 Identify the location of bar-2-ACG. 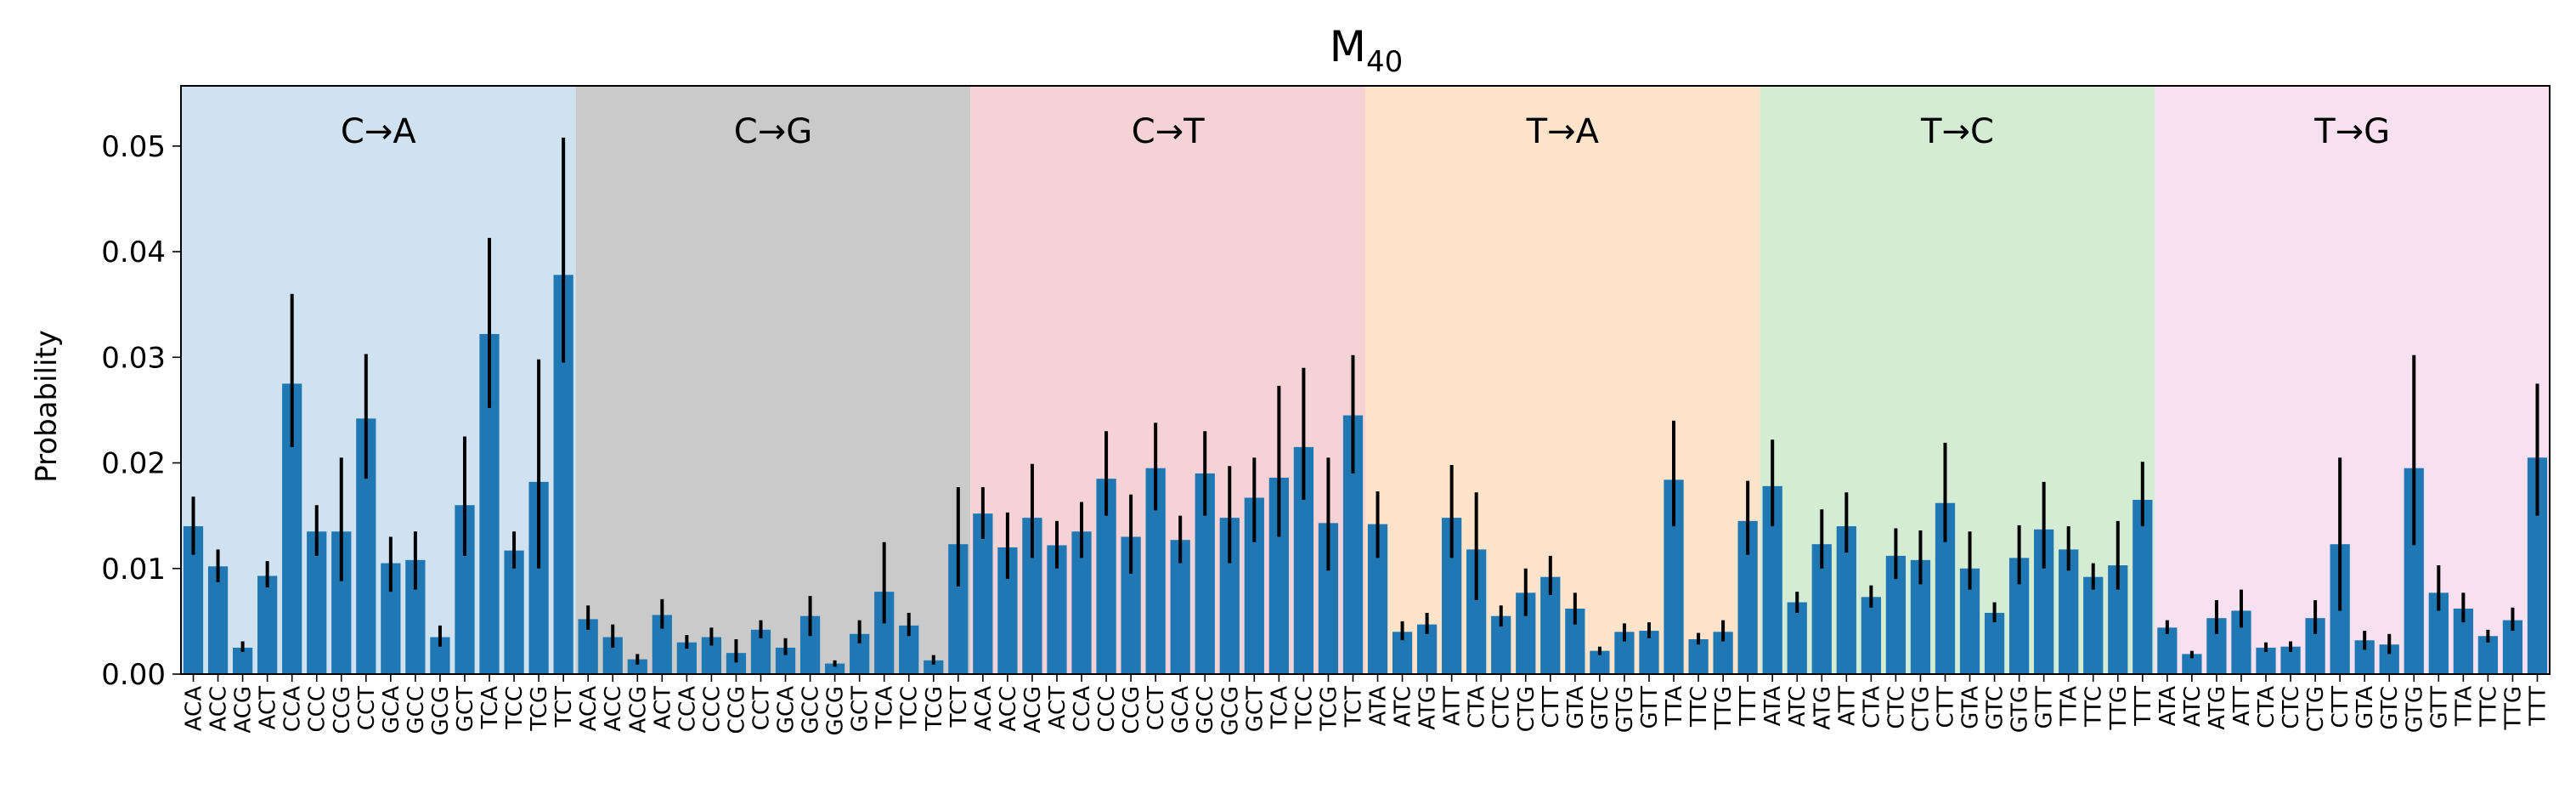
(1032, 596).